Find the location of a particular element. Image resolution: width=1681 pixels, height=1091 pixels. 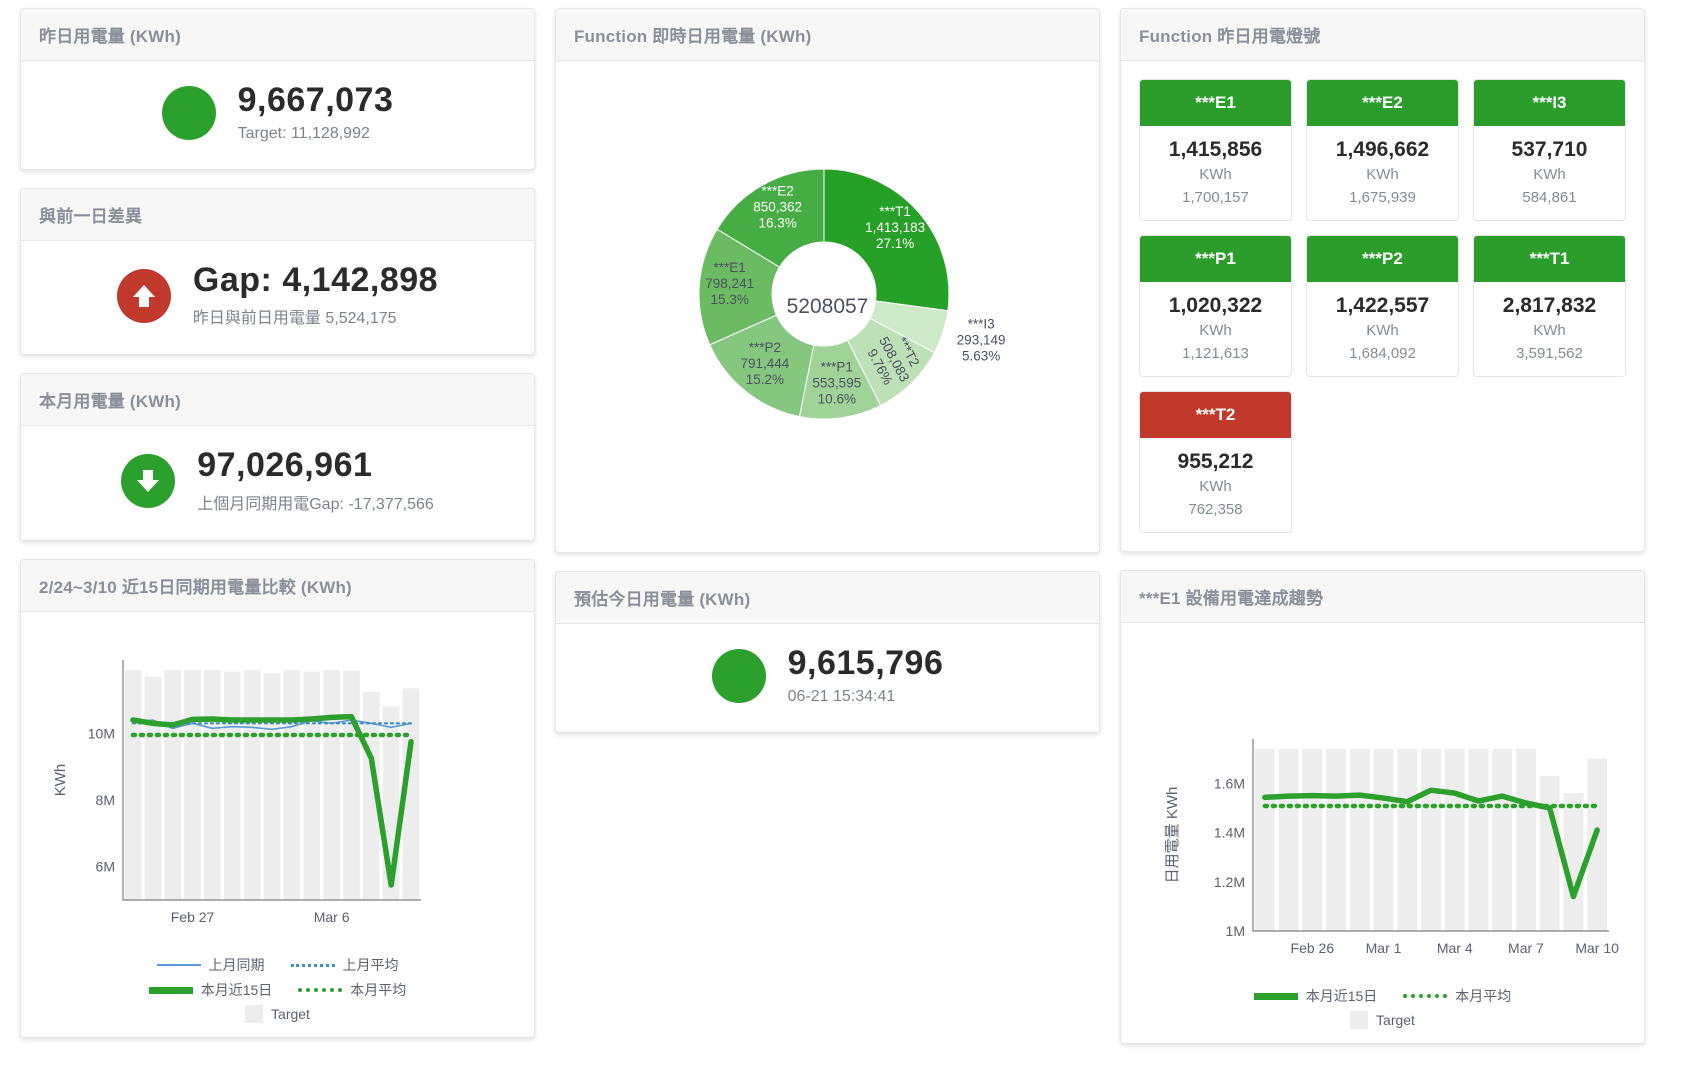

status-light-body: 955,212 KWh 762,358 is located at coordinates (1215, 485).